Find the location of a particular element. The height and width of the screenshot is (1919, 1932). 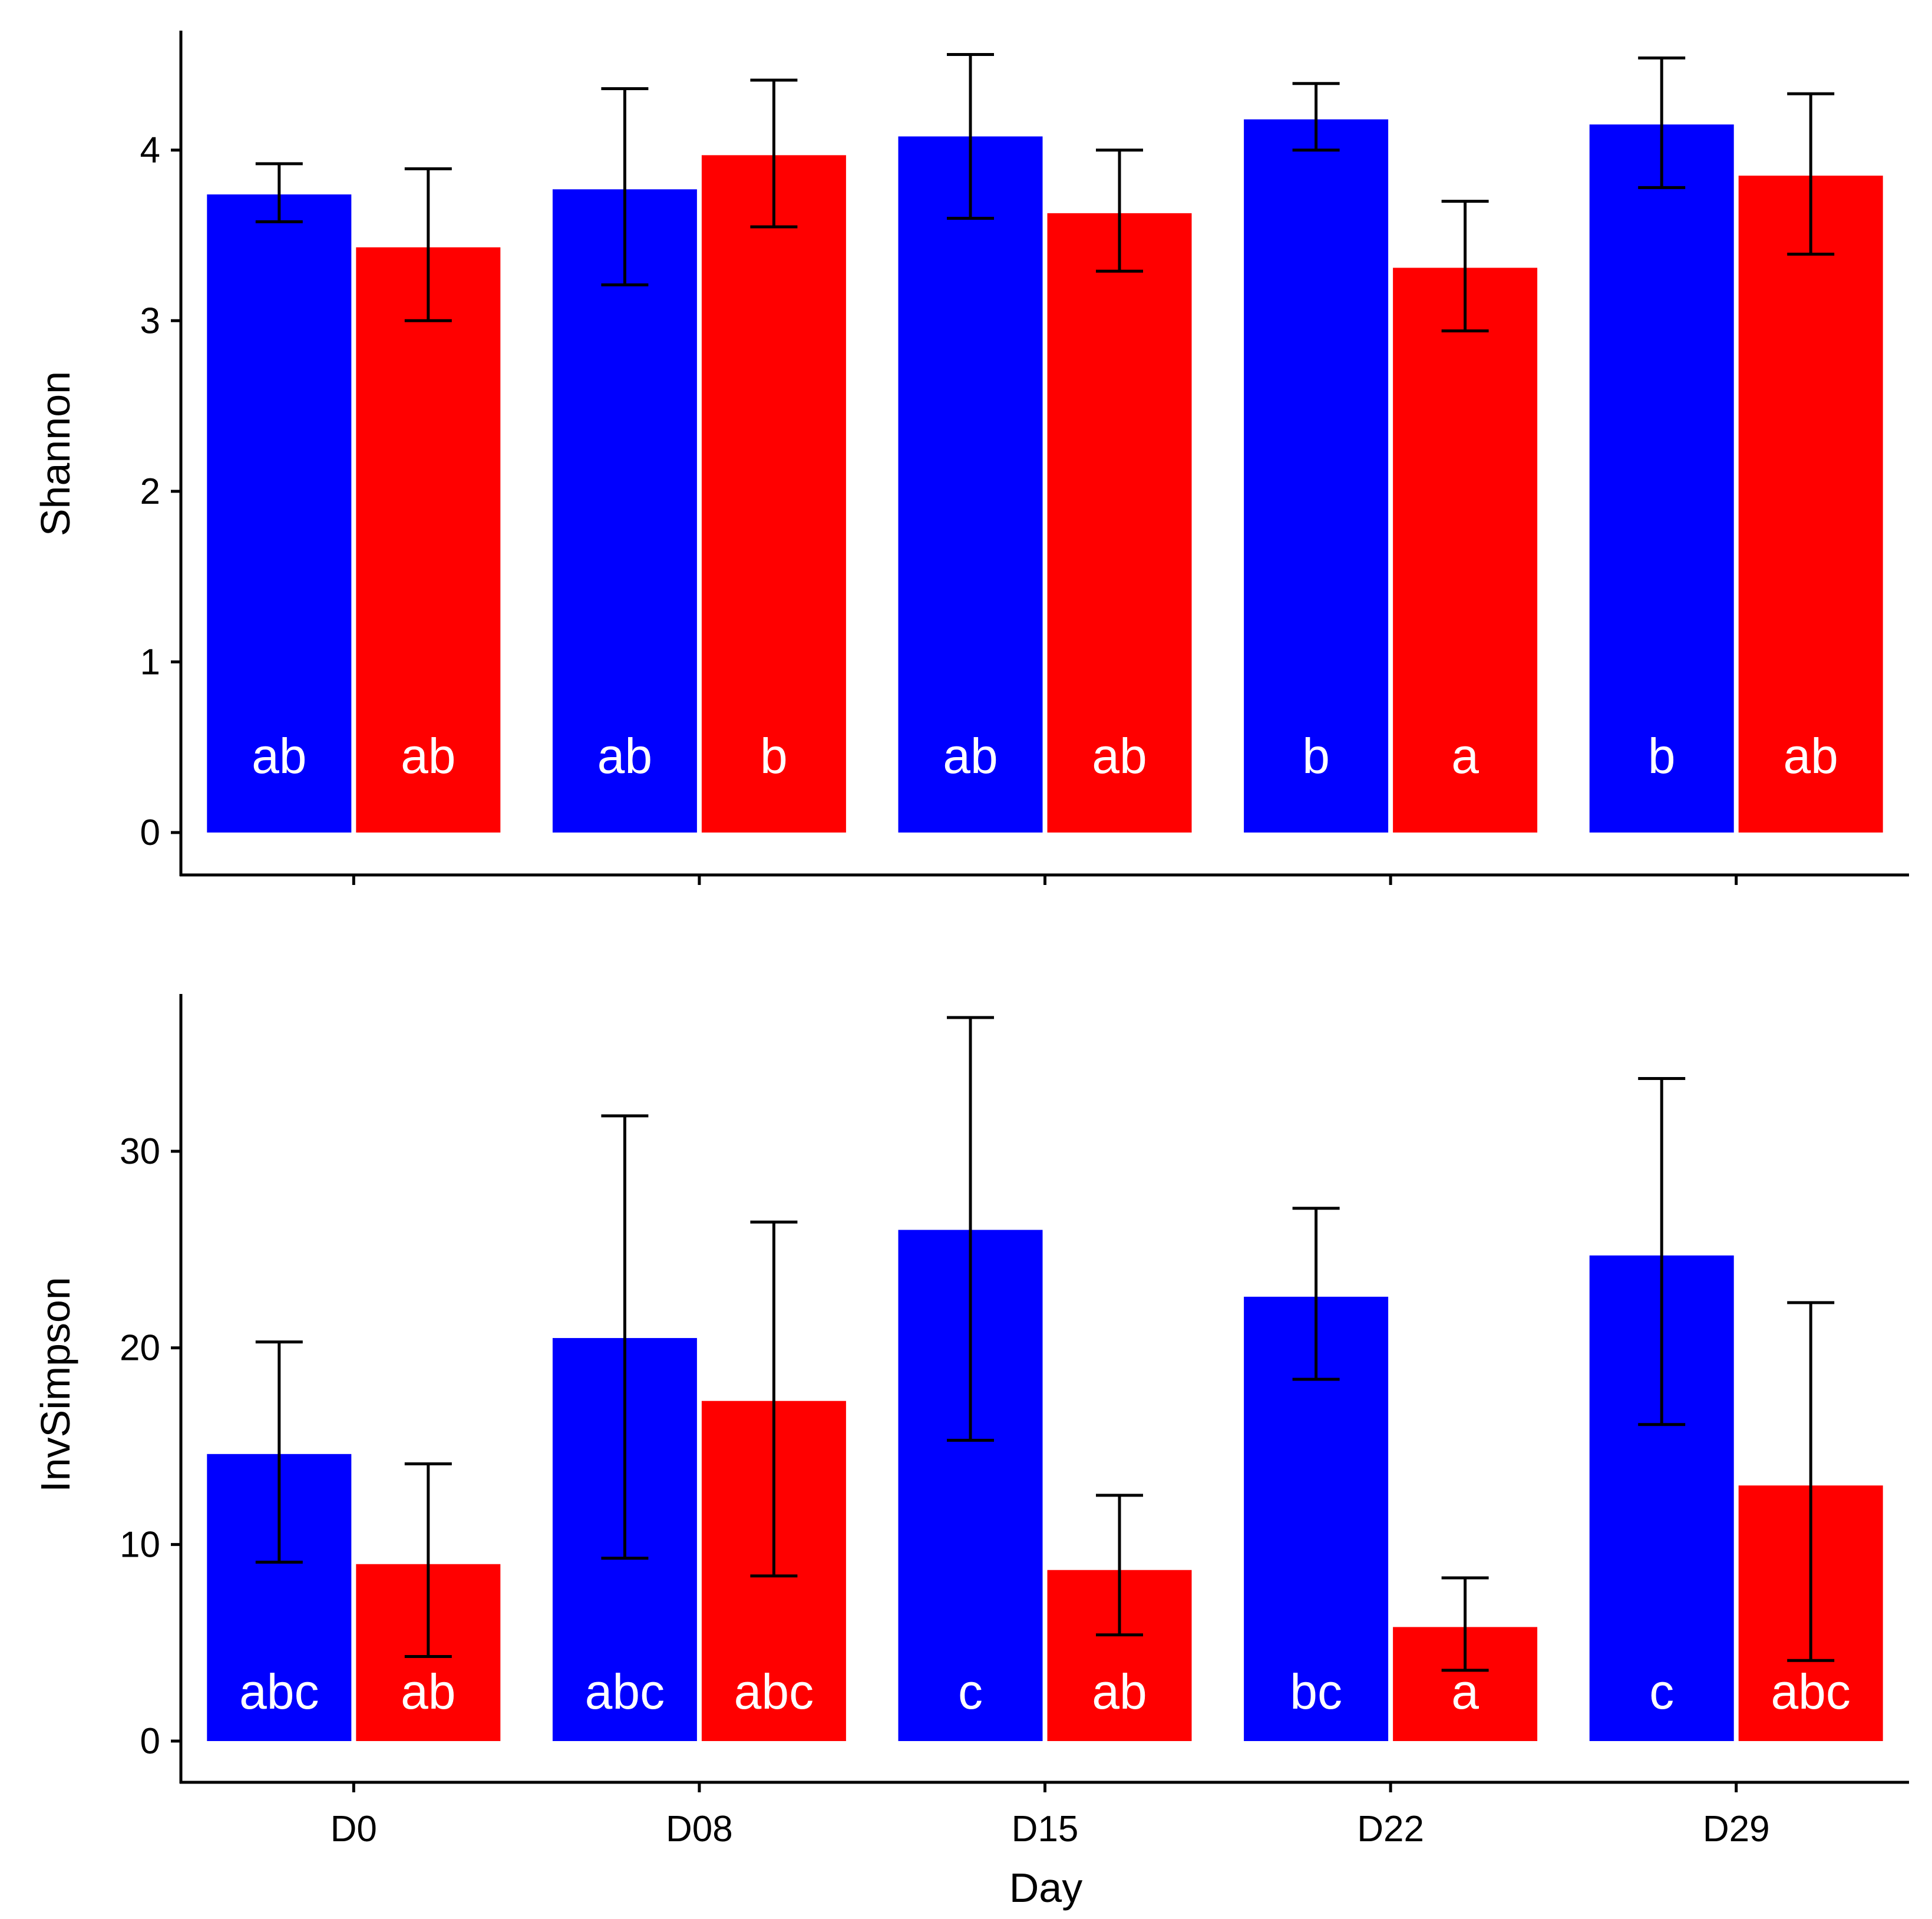

invsimpson-error-bar-D08-s1 is located at coordinates (774, 1399).